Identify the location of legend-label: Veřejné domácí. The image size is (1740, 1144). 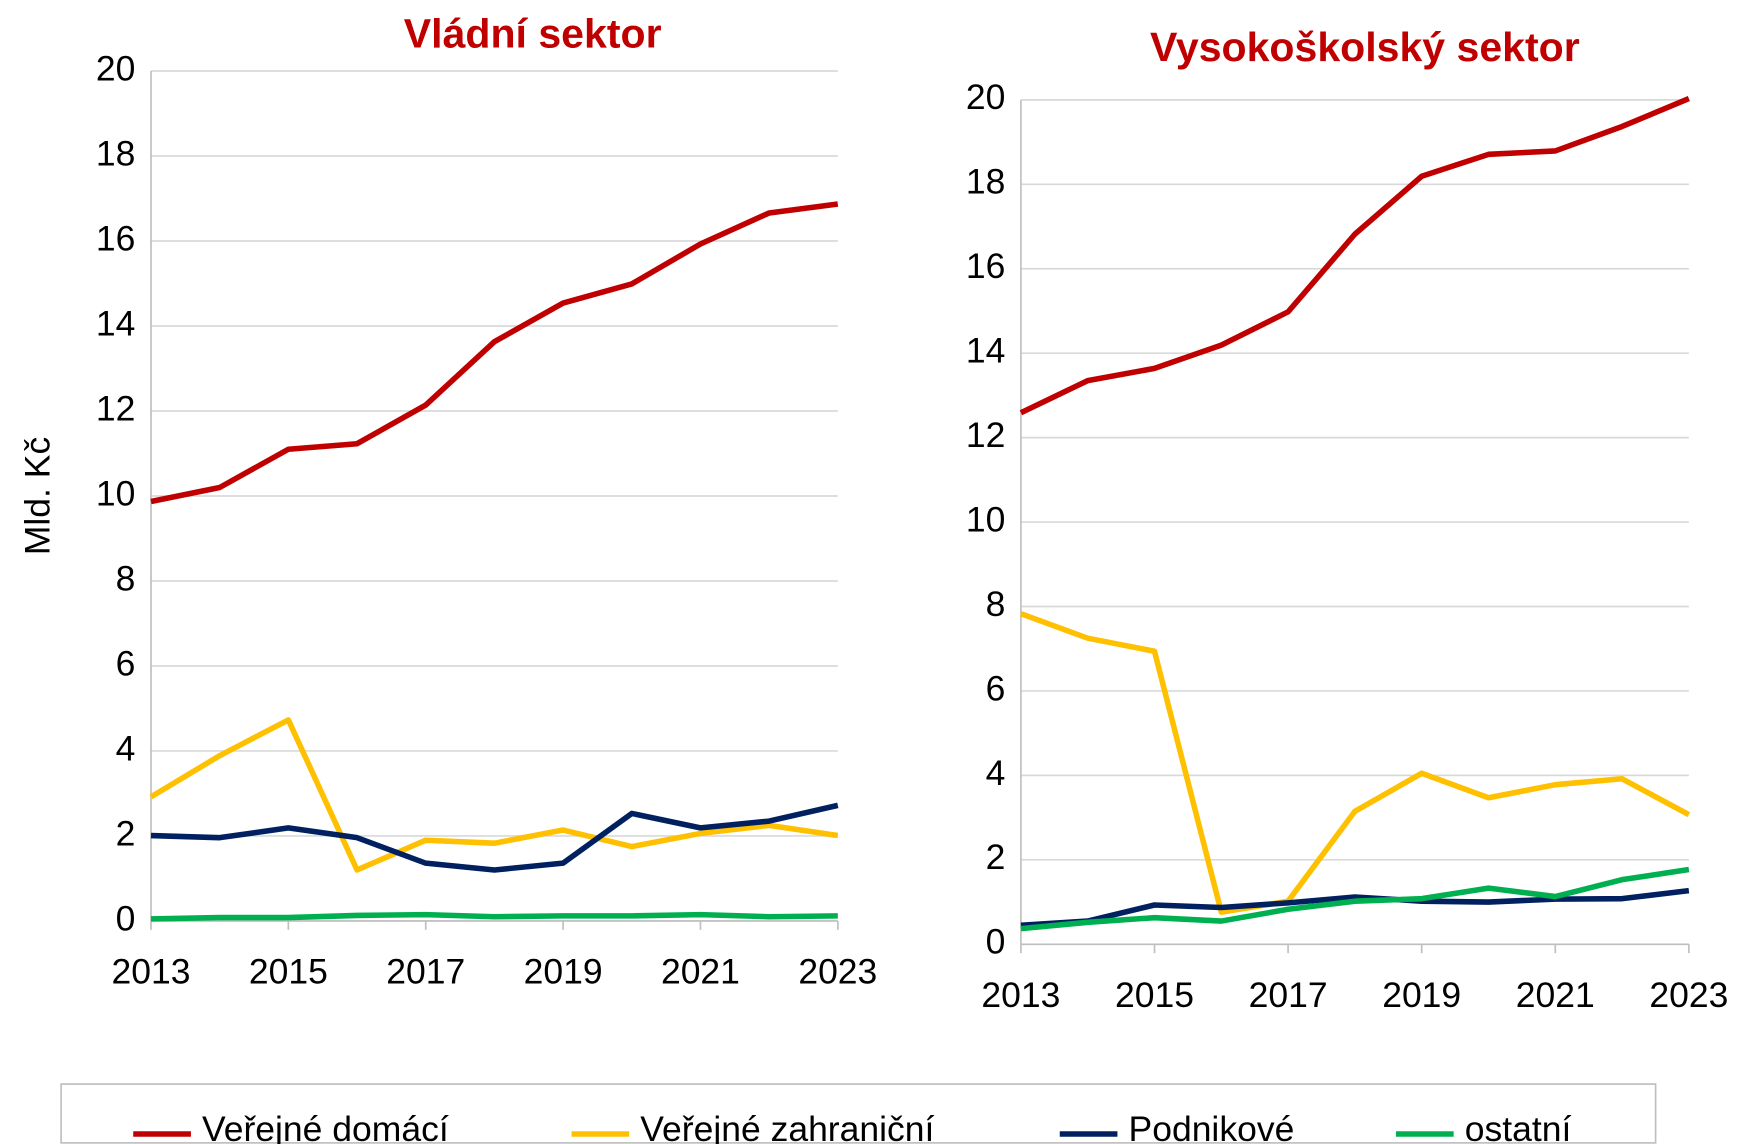
(325, 1126).